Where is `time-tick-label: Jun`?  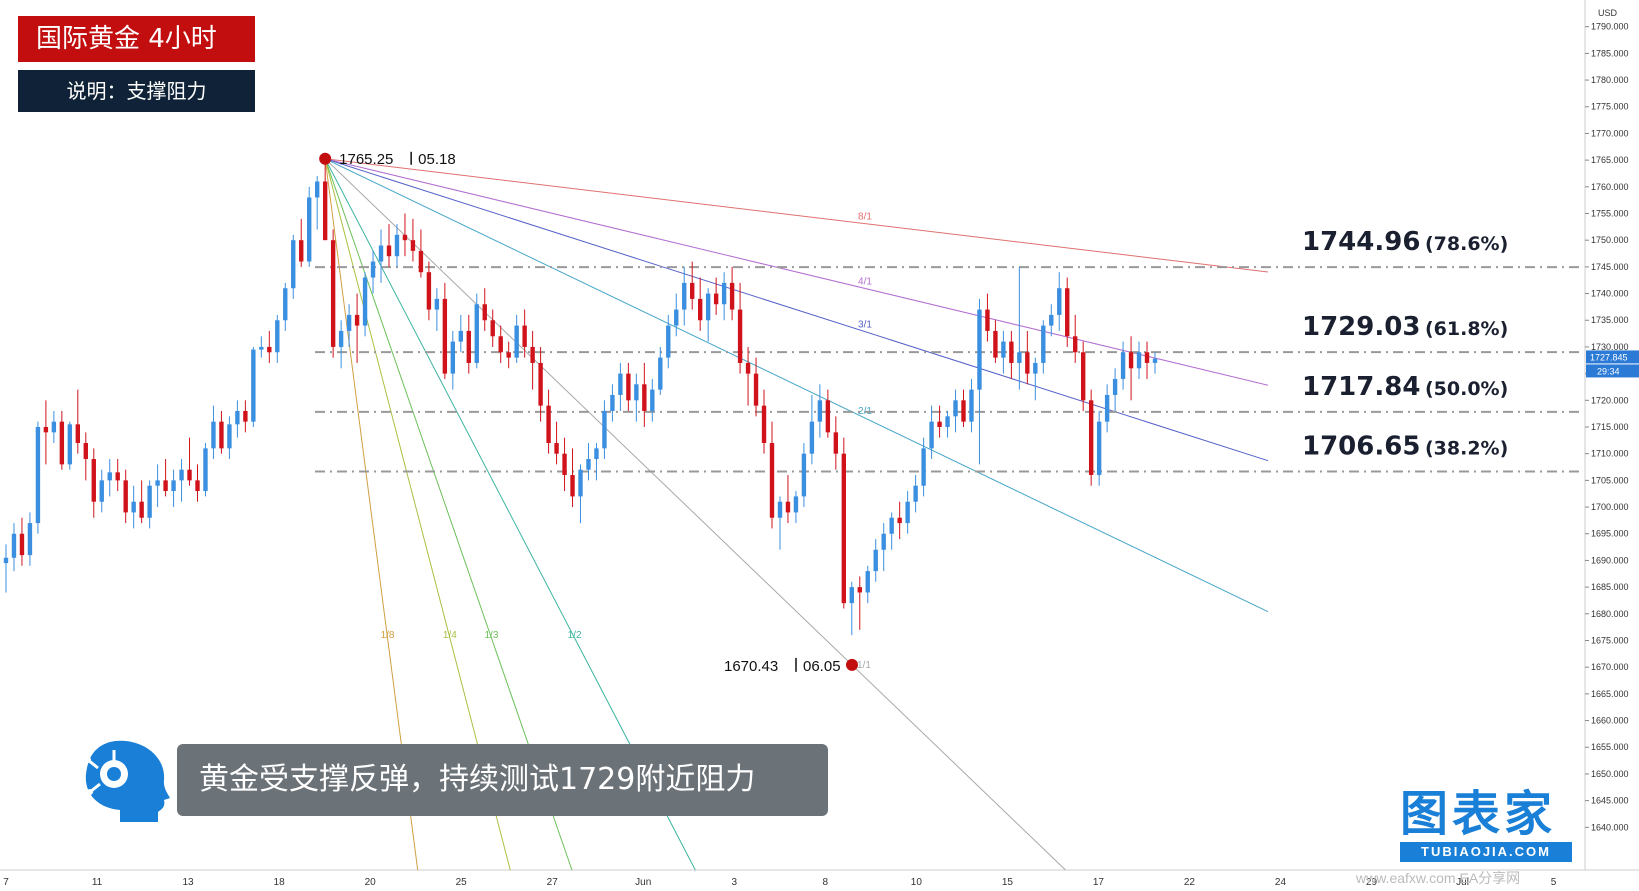
time-tick-label: Jun is located at coordinates (643, 882).